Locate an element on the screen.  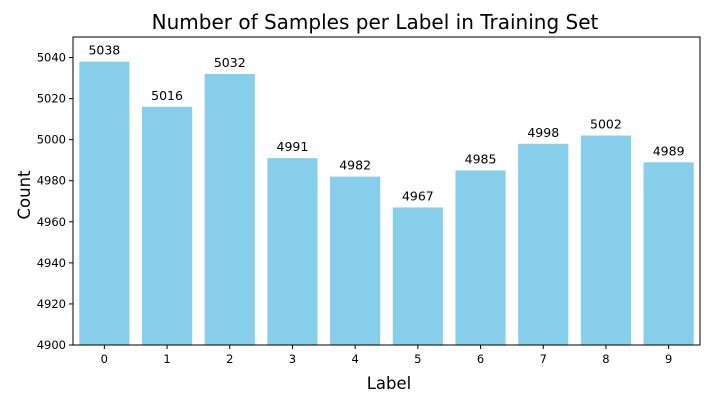
y-tick-label-5040: 5040 is located at coordinates (51, 58).